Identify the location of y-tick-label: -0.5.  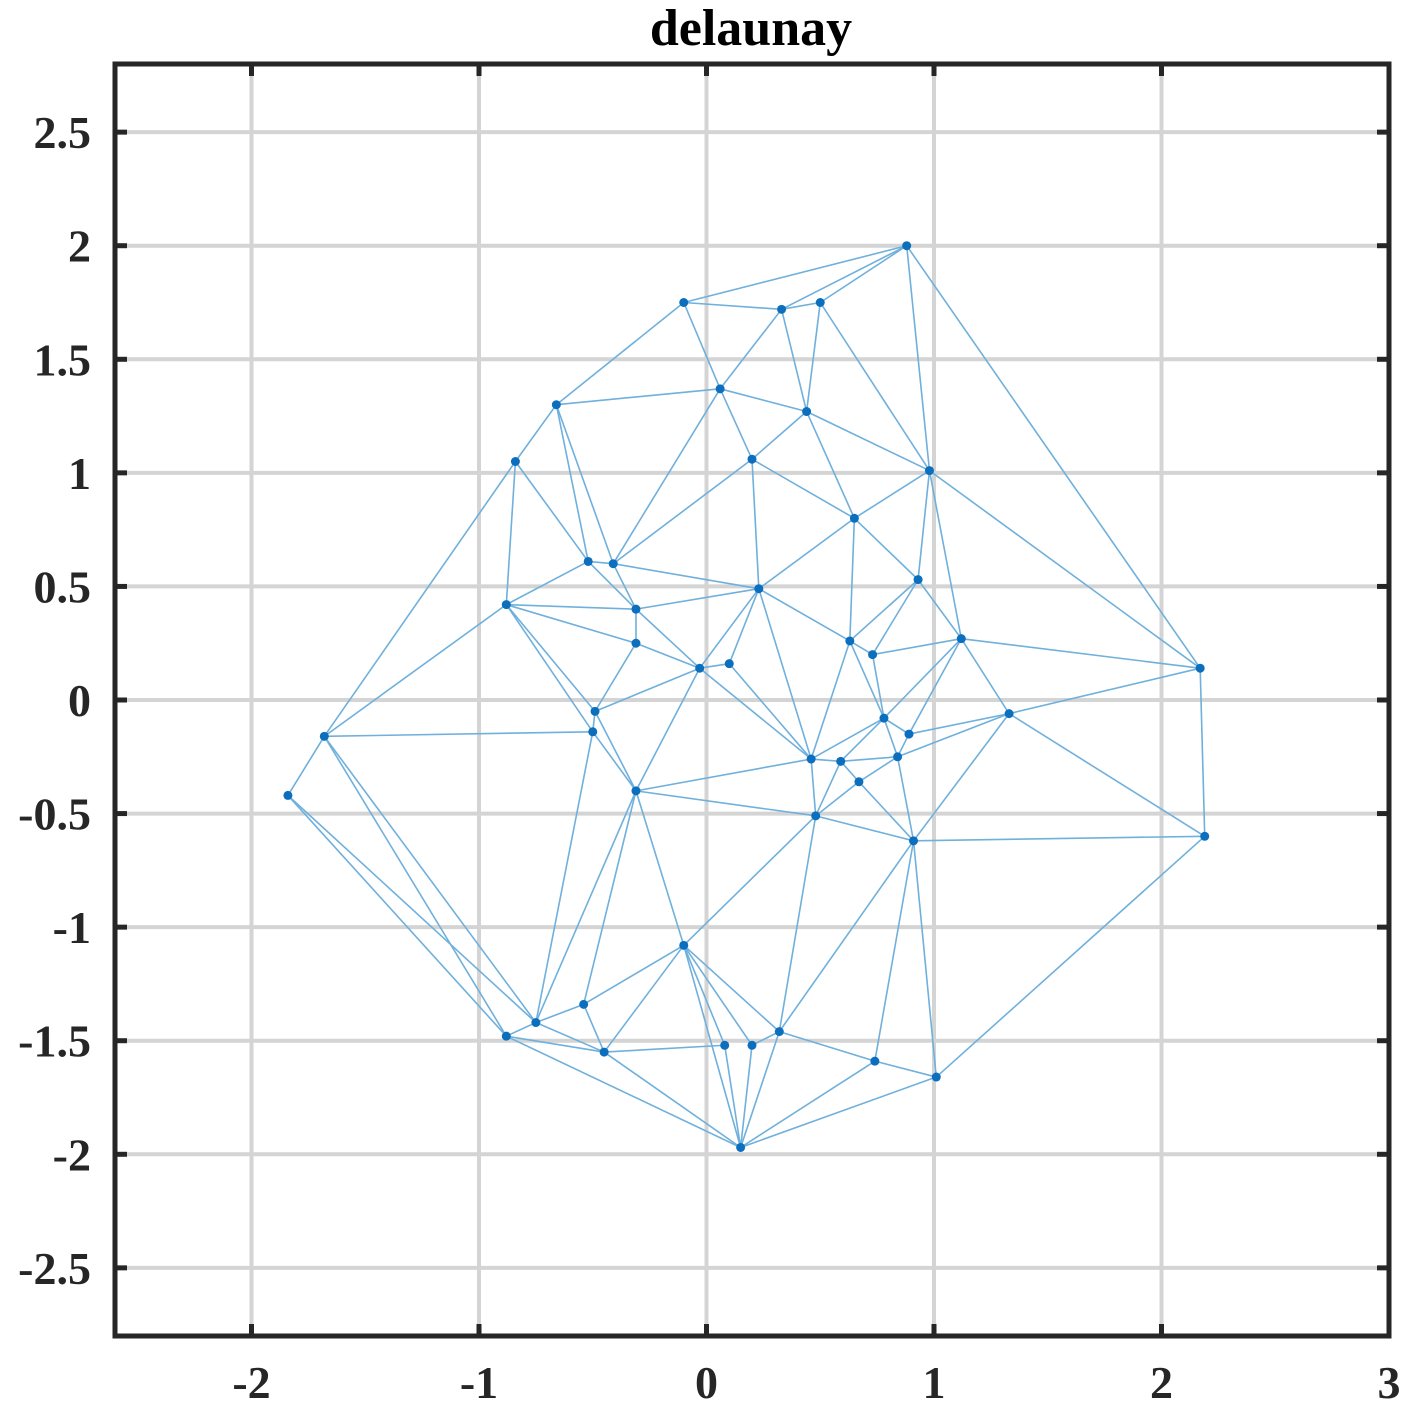
(54, 814).